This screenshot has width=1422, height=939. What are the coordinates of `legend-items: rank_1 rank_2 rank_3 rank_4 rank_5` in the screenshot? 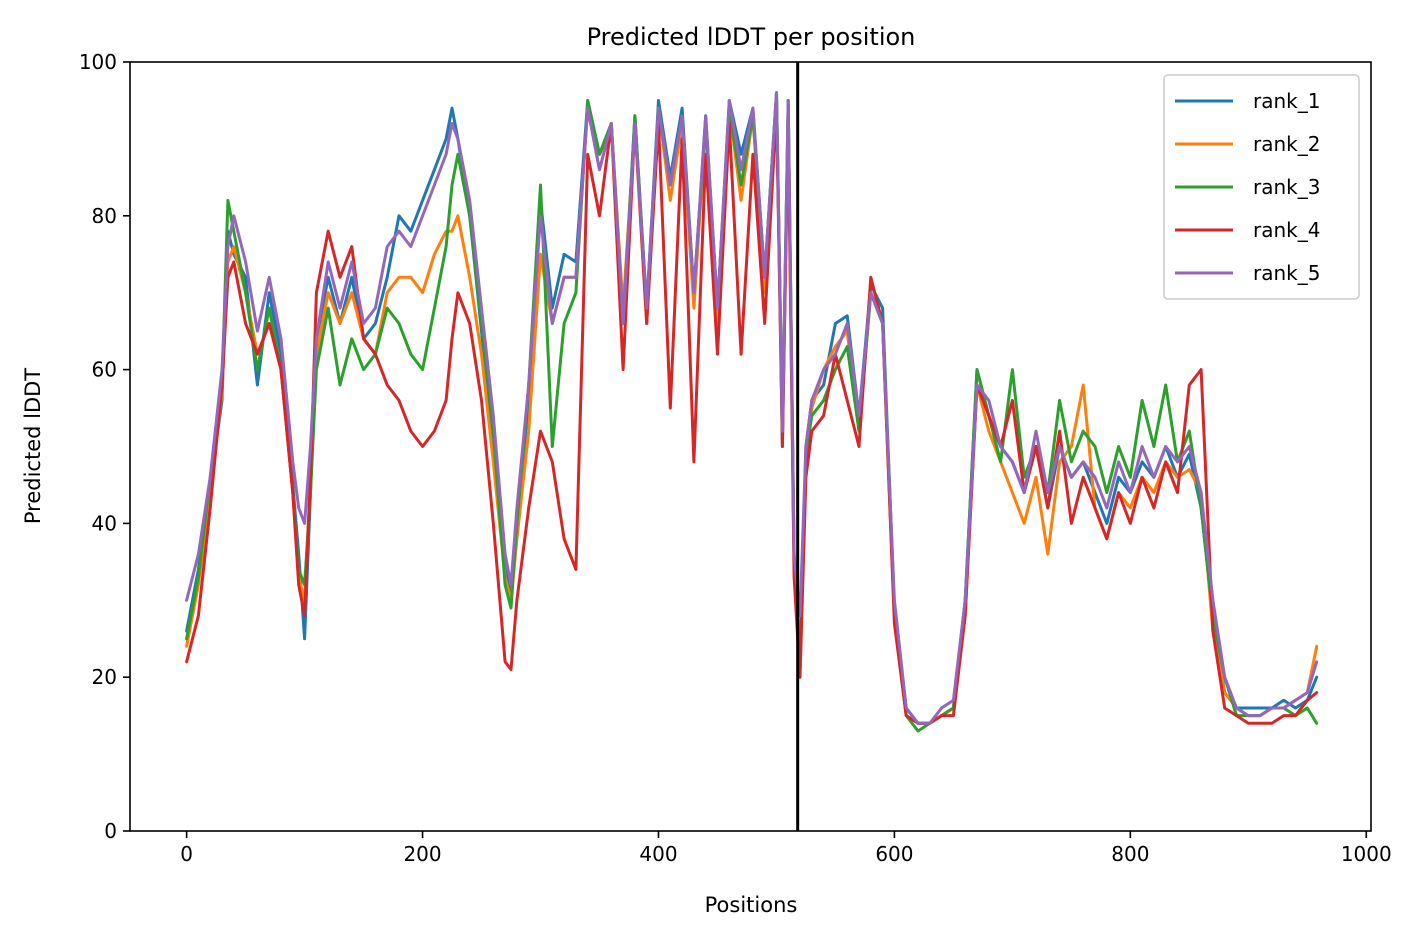 It's located at (1247, 187).